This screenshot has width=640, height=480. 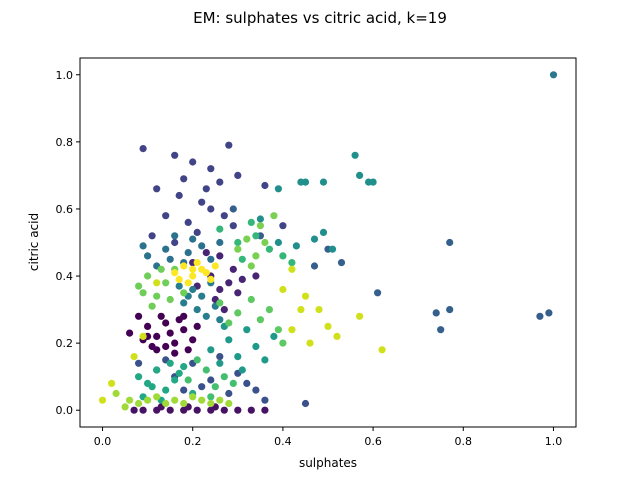 What do you see at coordinates (320, 18) in the screenshot?
I see `chart-title: EM: sulphates vs citric acid, k=19` at bounding box center [320, 18].